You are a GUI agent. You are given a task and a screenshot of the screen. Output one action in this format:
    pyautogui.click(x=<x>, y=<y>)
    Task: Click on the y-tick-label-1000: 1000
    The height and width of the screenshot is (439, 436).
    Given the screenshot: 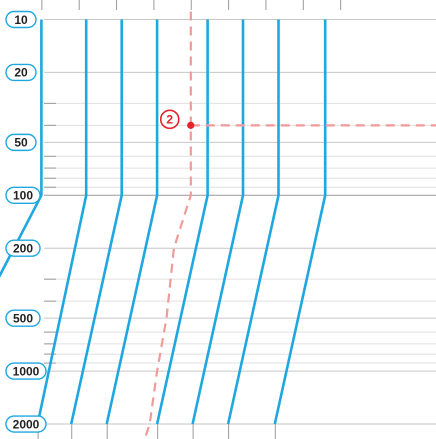 What is the action you would take?
    pyautogui.click(x=26, y=371)
    